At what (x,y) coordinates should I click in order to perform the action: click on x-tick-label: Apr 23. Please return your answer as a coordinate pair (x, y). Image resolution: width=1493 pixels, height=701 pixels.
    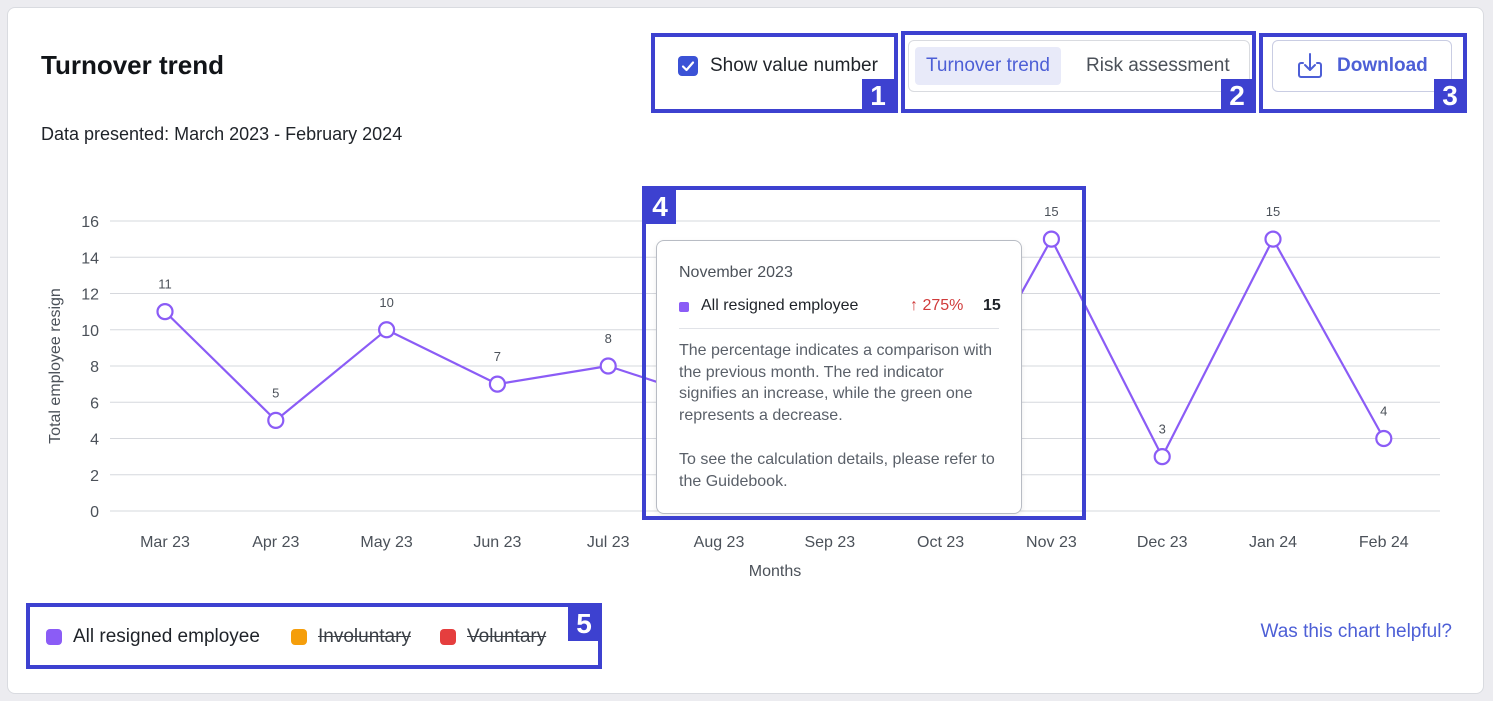
    Looking at the image, I should click on (275, 542).